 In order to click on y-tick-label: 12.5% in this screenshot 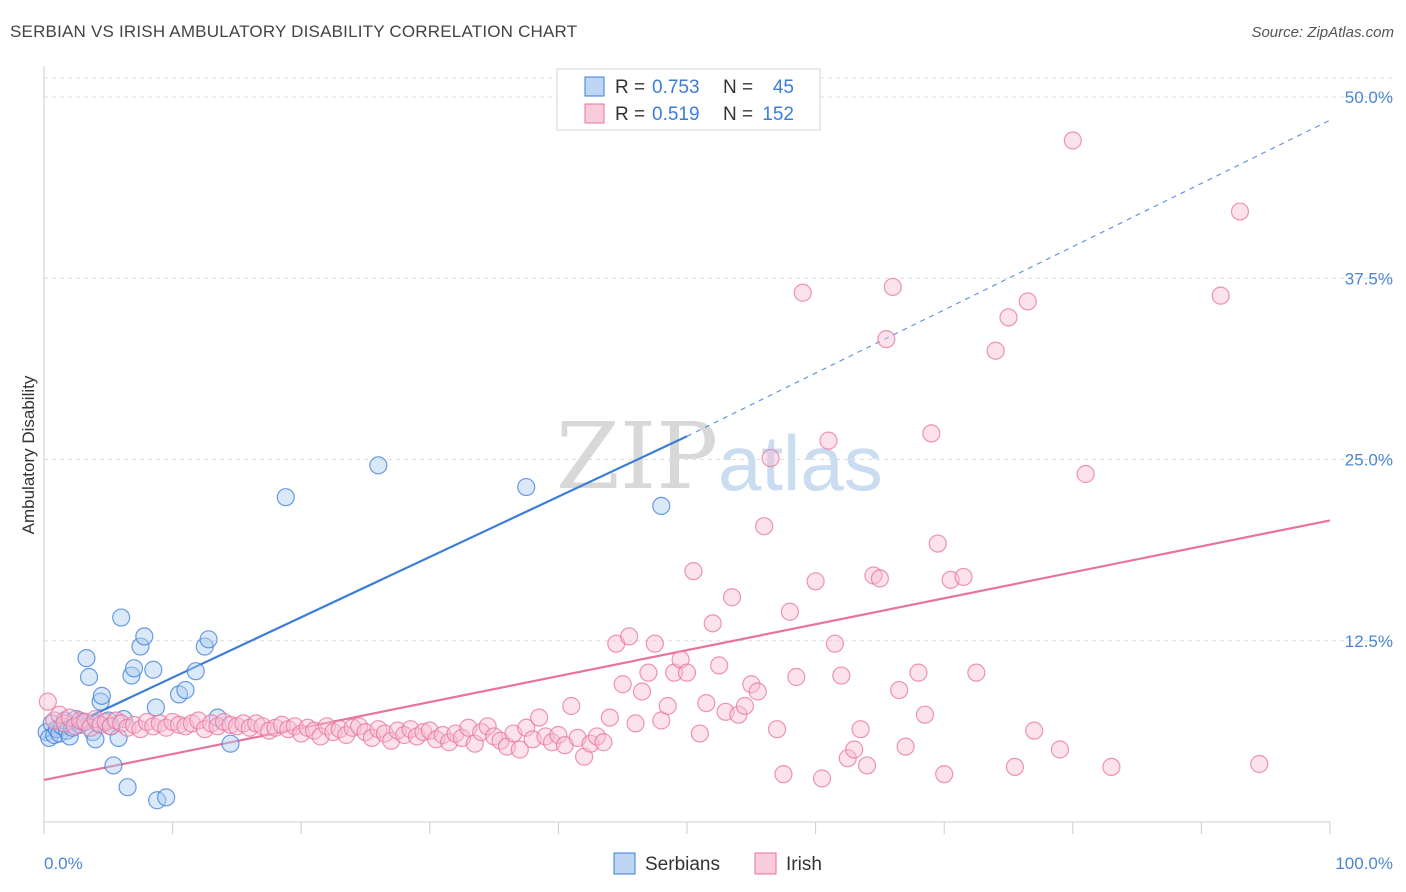, I will do `click(1369, 641)`.